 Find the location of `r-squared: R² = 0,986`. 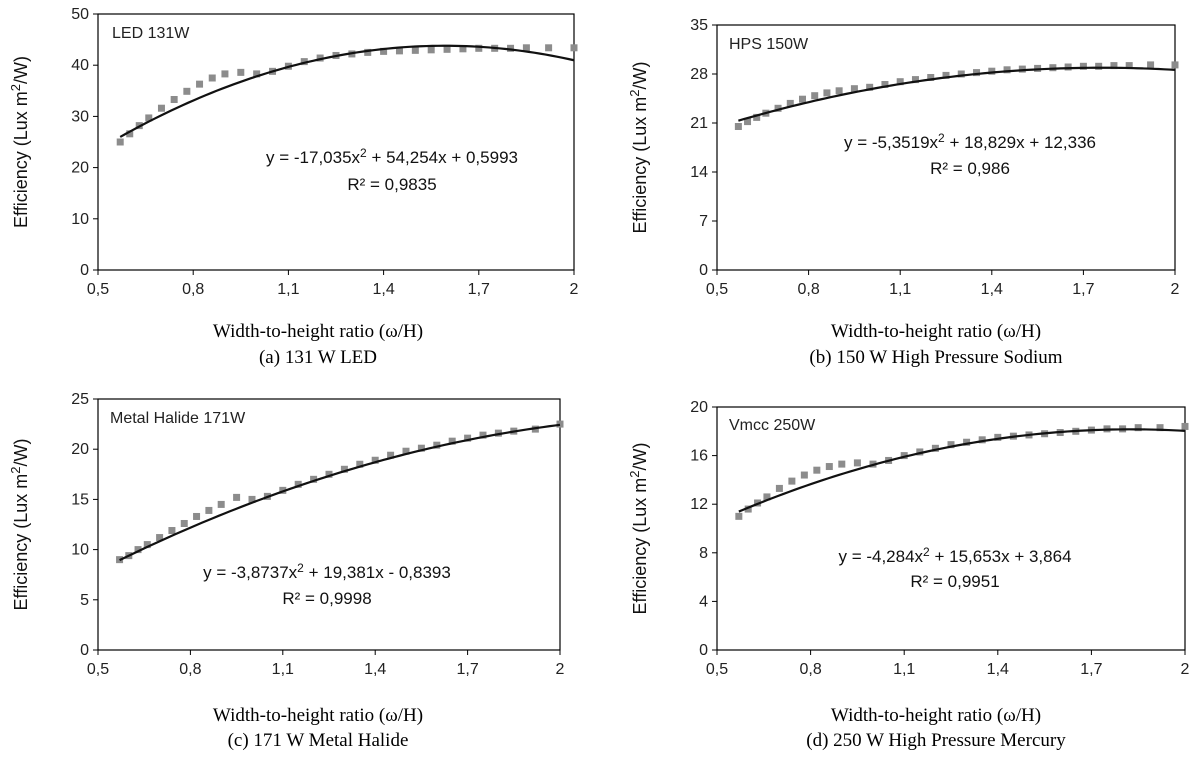

r-squared: R² = 0,986 is located at coordinates (970, 168).